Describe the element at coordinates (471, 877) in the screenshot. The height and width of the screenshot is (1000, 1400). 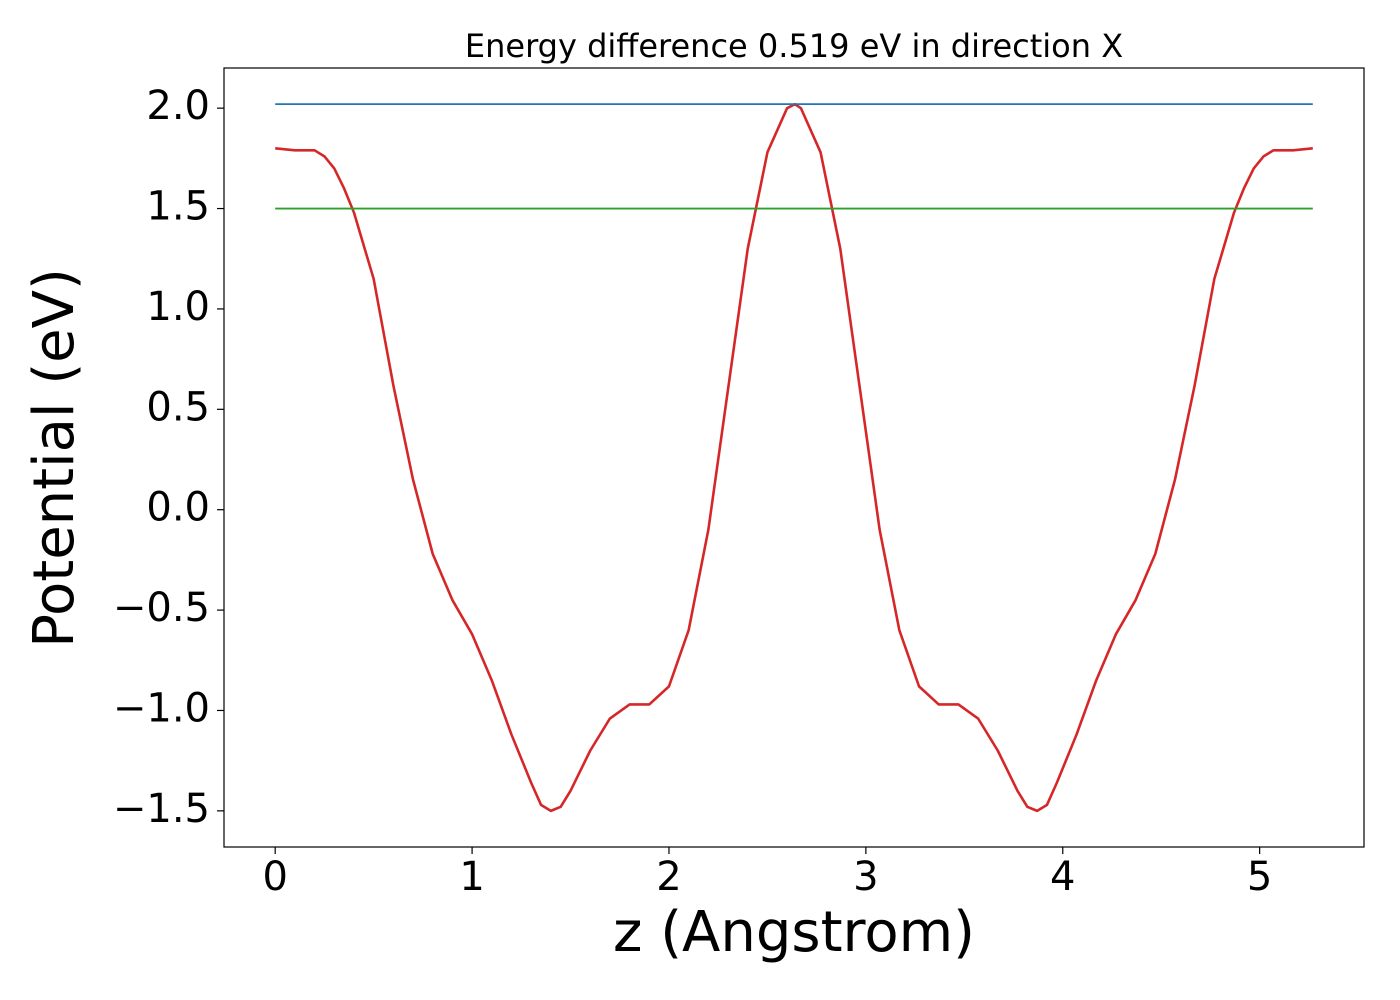
I see `x-tick-label: 1` at that location.